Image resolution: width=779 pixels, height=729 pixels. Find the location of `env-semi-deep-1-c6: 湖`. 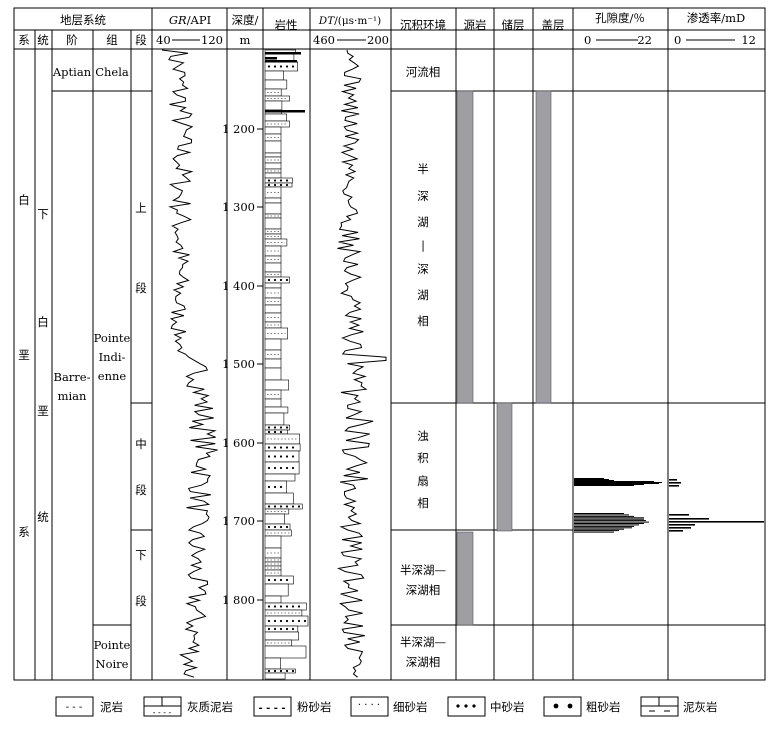

env-semi-deep-1-c6: 湖 is located at coordinates (423, 295).